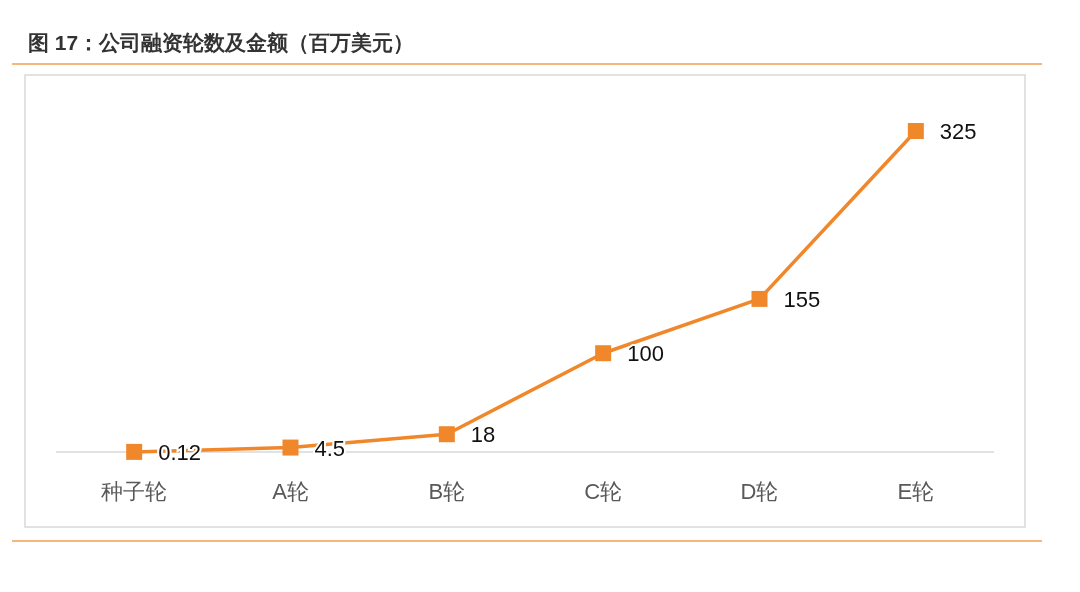 Image resolution: width=1080 pixels, height=592 pixels. What do you see at coordinates (916, 491) in the screenshot?
I see `x-tick: E轮` at bounding box center [916, 491].